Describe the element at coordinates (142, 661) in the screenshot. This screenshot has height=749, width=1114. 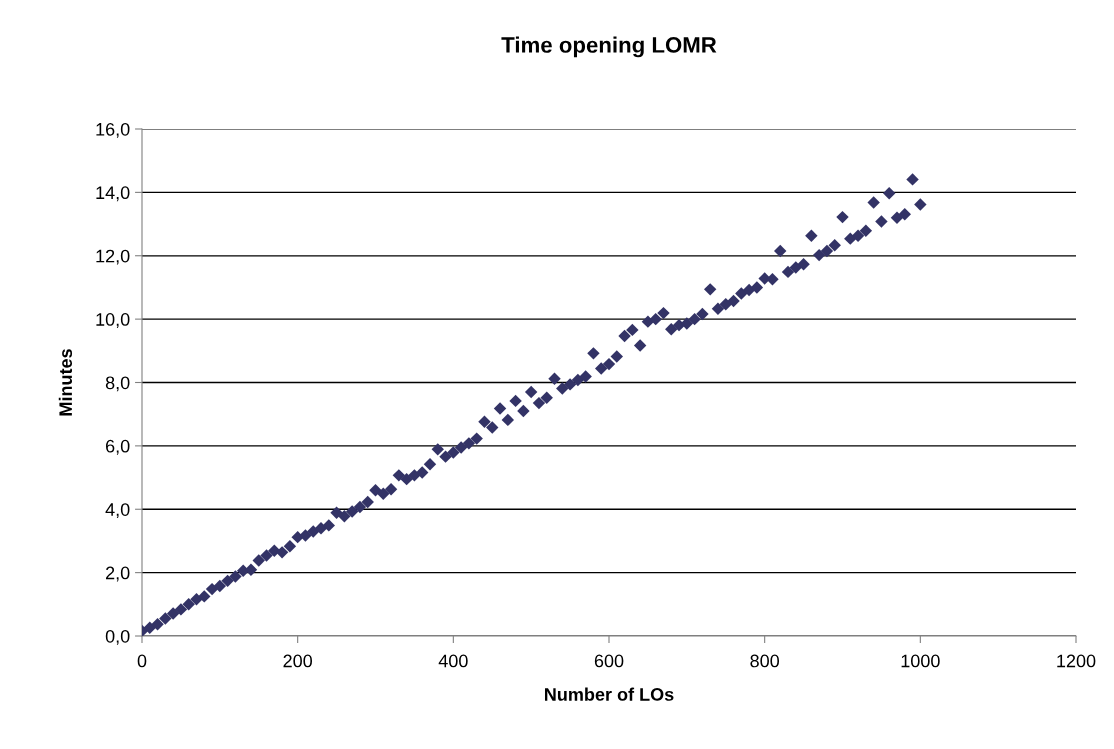
I see `x-tick-label: 0` at that location.